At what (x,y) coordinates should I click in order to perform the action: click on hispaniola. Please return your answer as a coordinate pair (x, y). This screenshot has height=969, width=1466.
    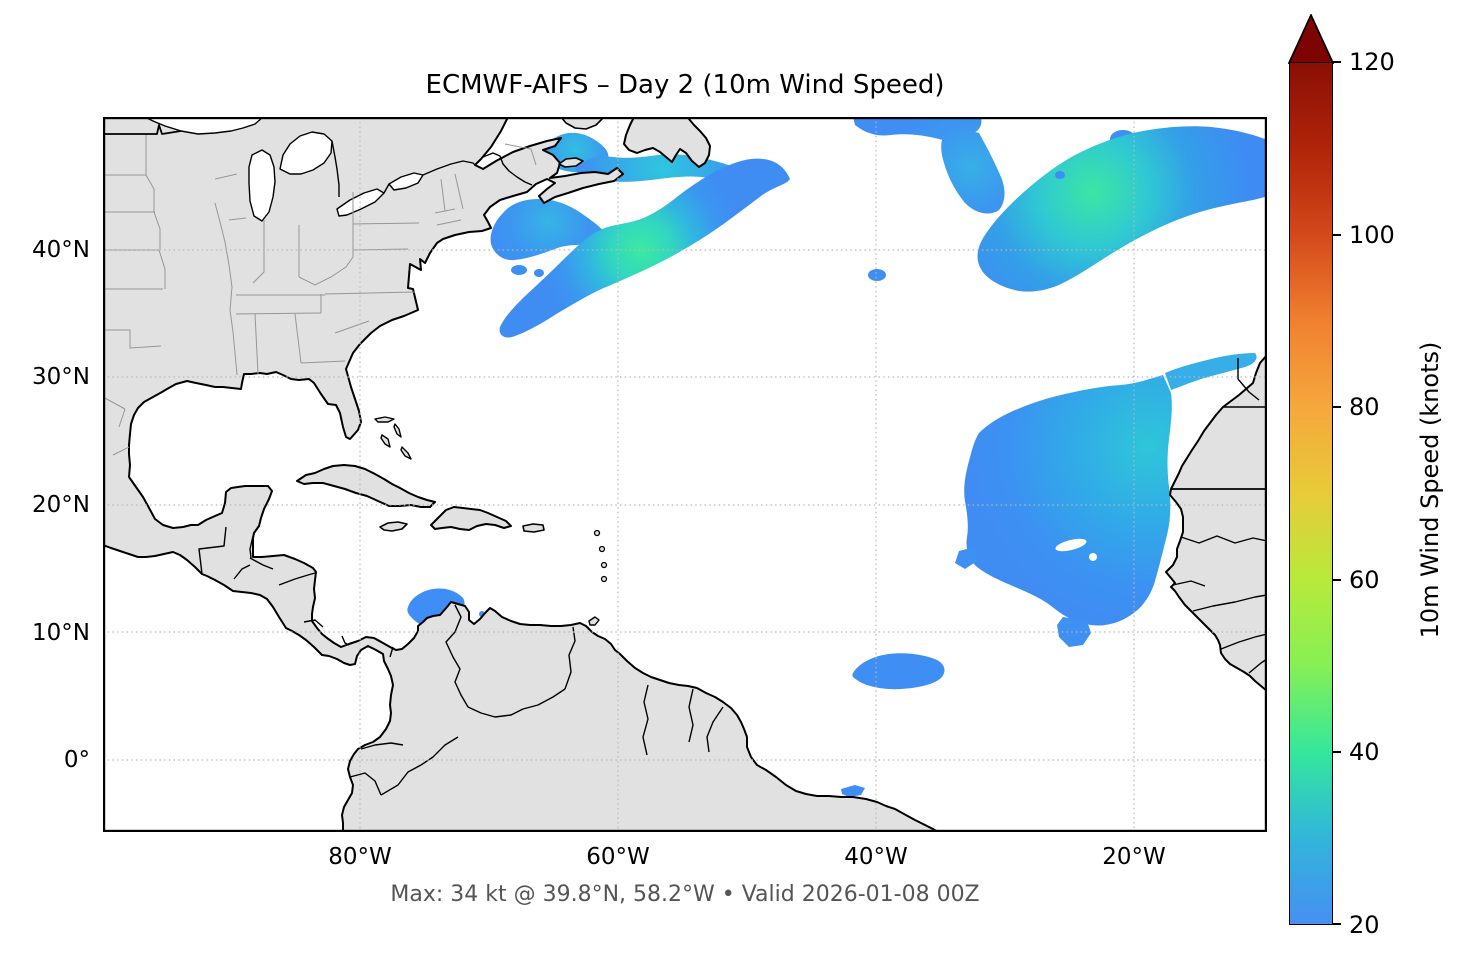
    Looking at the image, I should click on (471, 518).